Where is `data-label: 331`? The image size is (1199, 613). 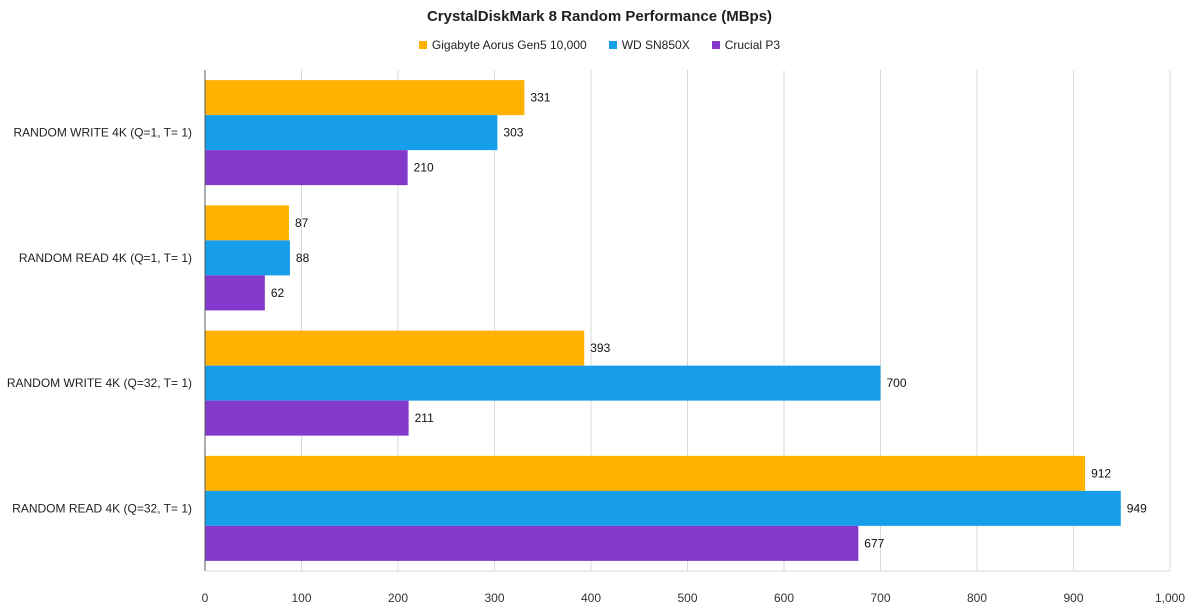
data-label: 331 is located at coordinates (540, 98).